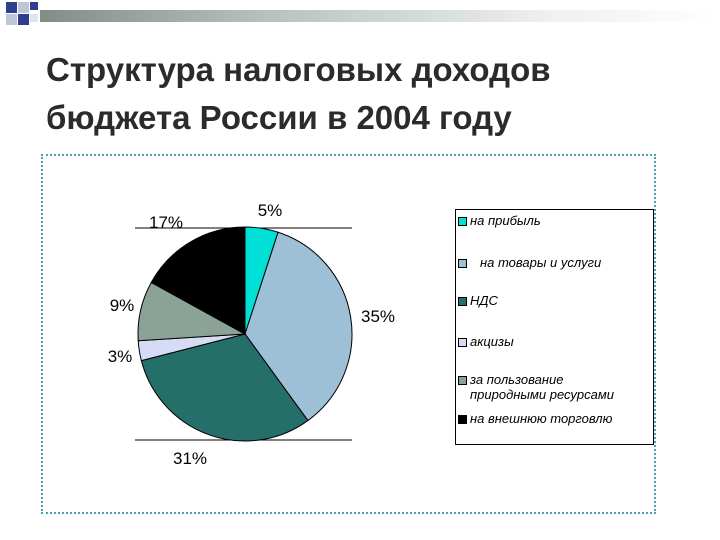 This screenshot has height=540, width=720. I want to click on legend-label: НДС, so click(484, 300).